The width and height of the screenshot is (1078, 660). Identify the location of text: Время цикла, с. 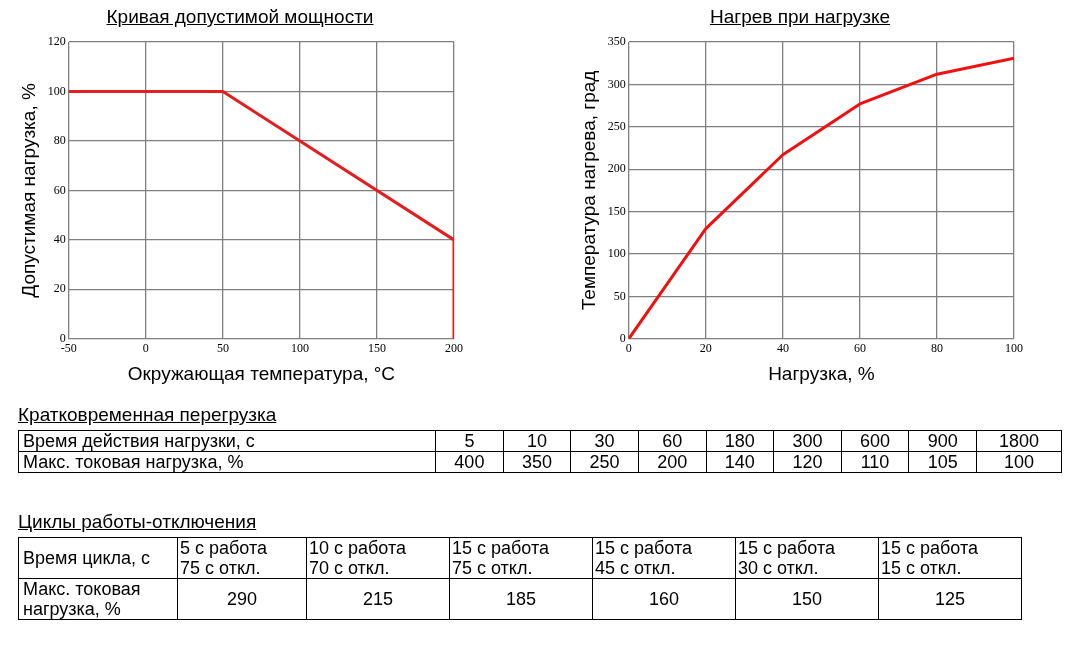
(98, 558).